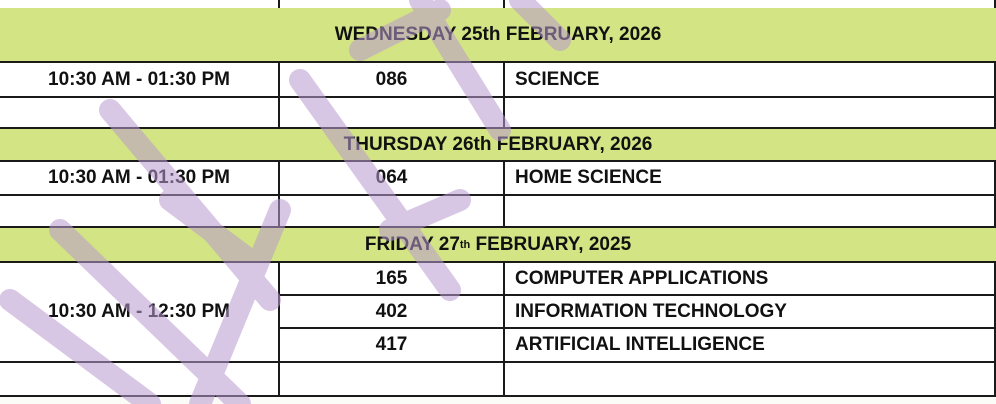  I want to click on subject-name: COMPUTER APPLICATIONS, so click(750, 279).